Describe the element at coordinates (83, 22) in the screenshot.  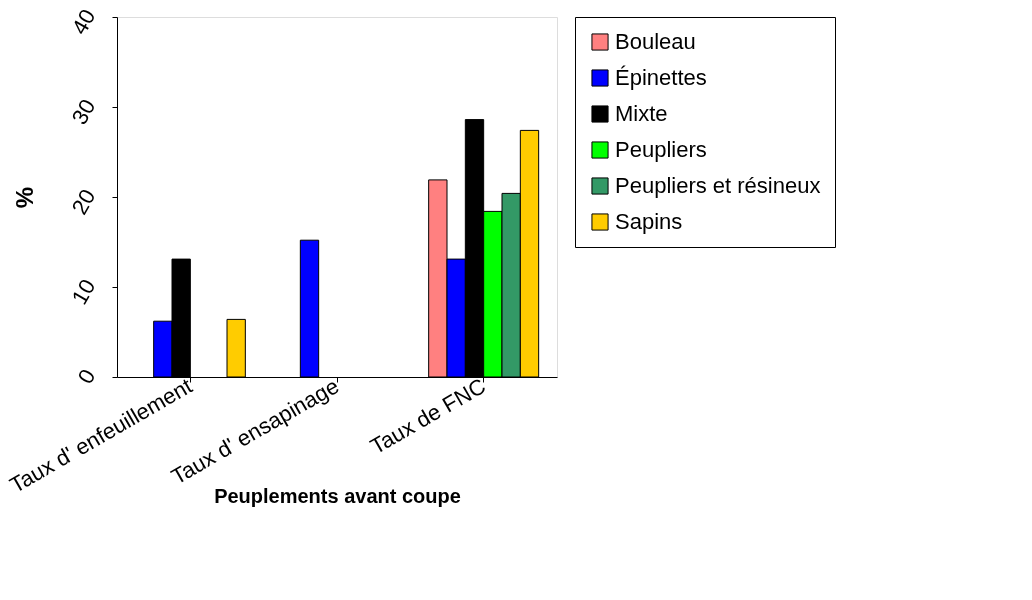
I see `y-tick-label: 40` at that location.